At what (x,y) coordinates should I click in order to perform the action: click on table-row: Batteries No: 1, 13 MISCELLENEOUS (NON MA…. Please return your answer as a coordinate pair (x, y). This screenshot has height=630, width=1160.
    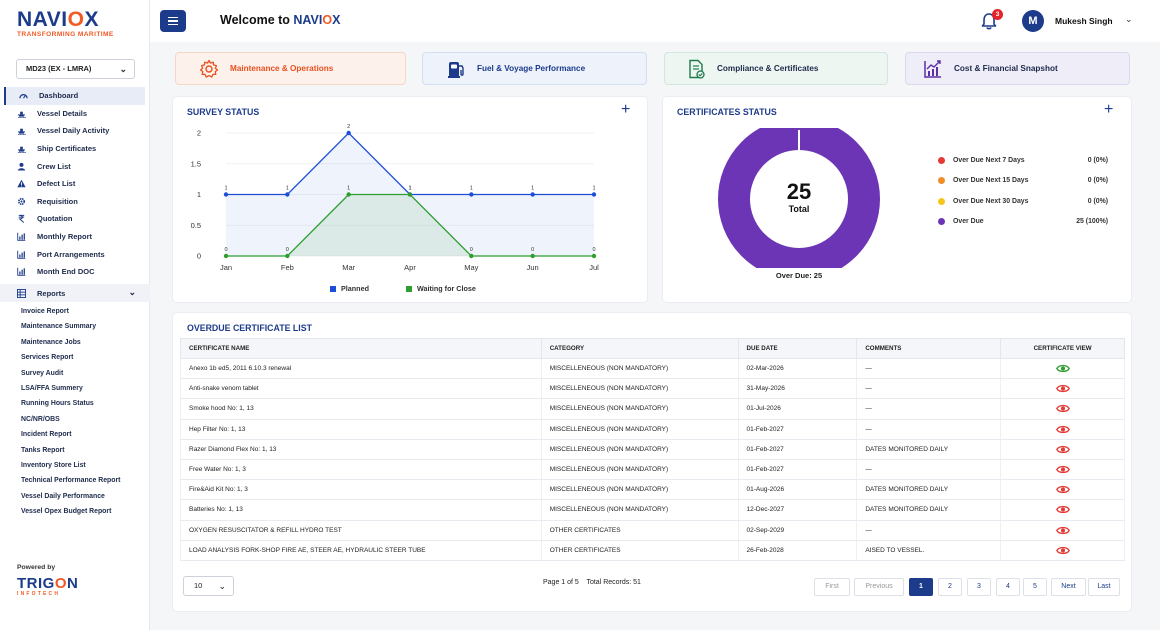
    Looking at the image, I should click on (652, 510).